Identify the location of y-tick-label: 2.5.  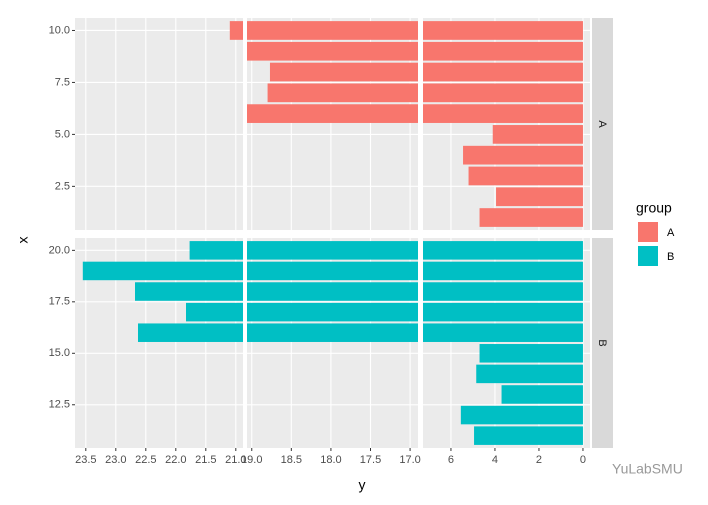
(62, 186).